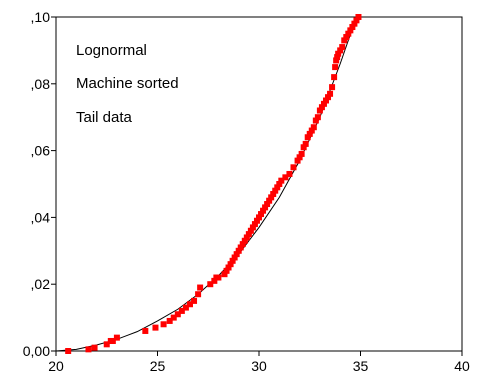  Describe the element at coordinates (41, 17) in the screenshot. I see `y-tick-label: ,10` at that location.